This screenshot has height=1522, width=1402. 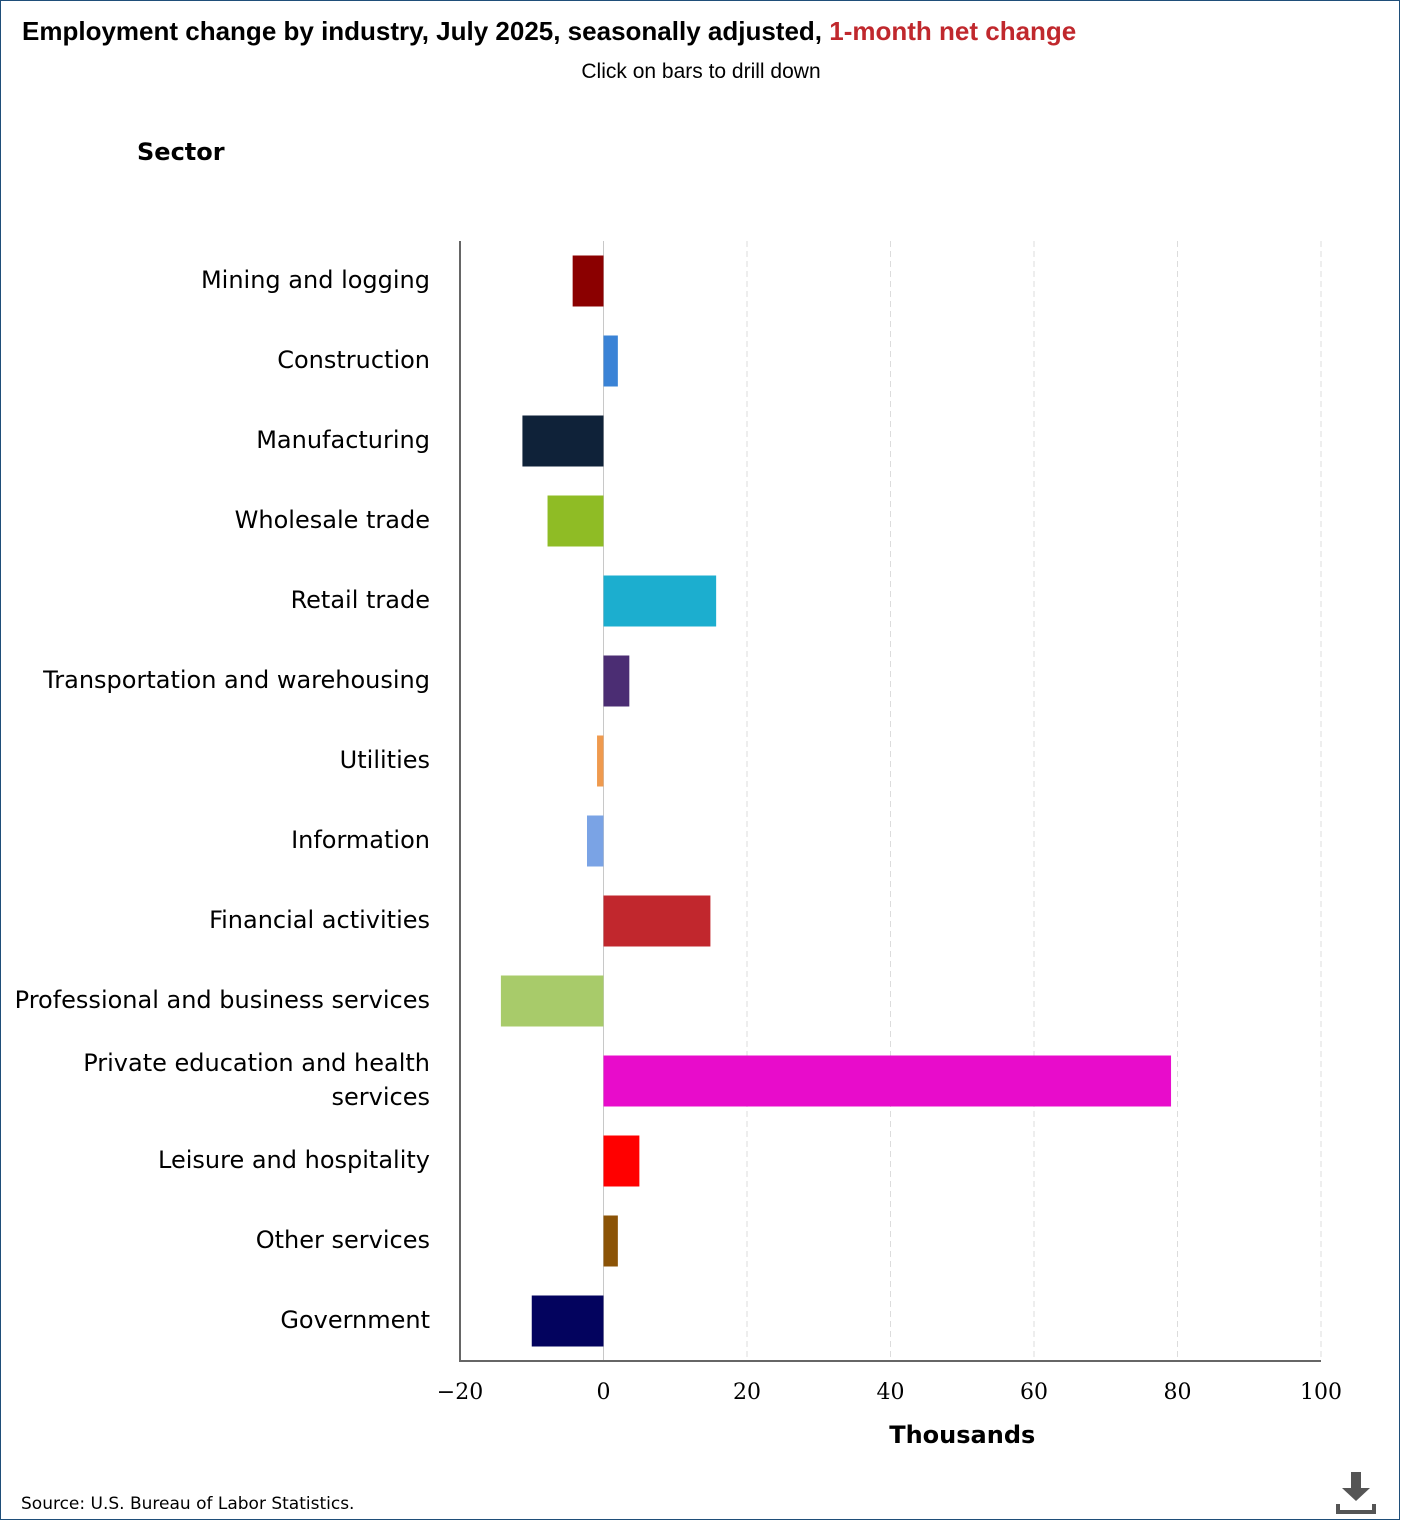 I want to click on category-label: Professional and business services, so click(x=222, y=1000).